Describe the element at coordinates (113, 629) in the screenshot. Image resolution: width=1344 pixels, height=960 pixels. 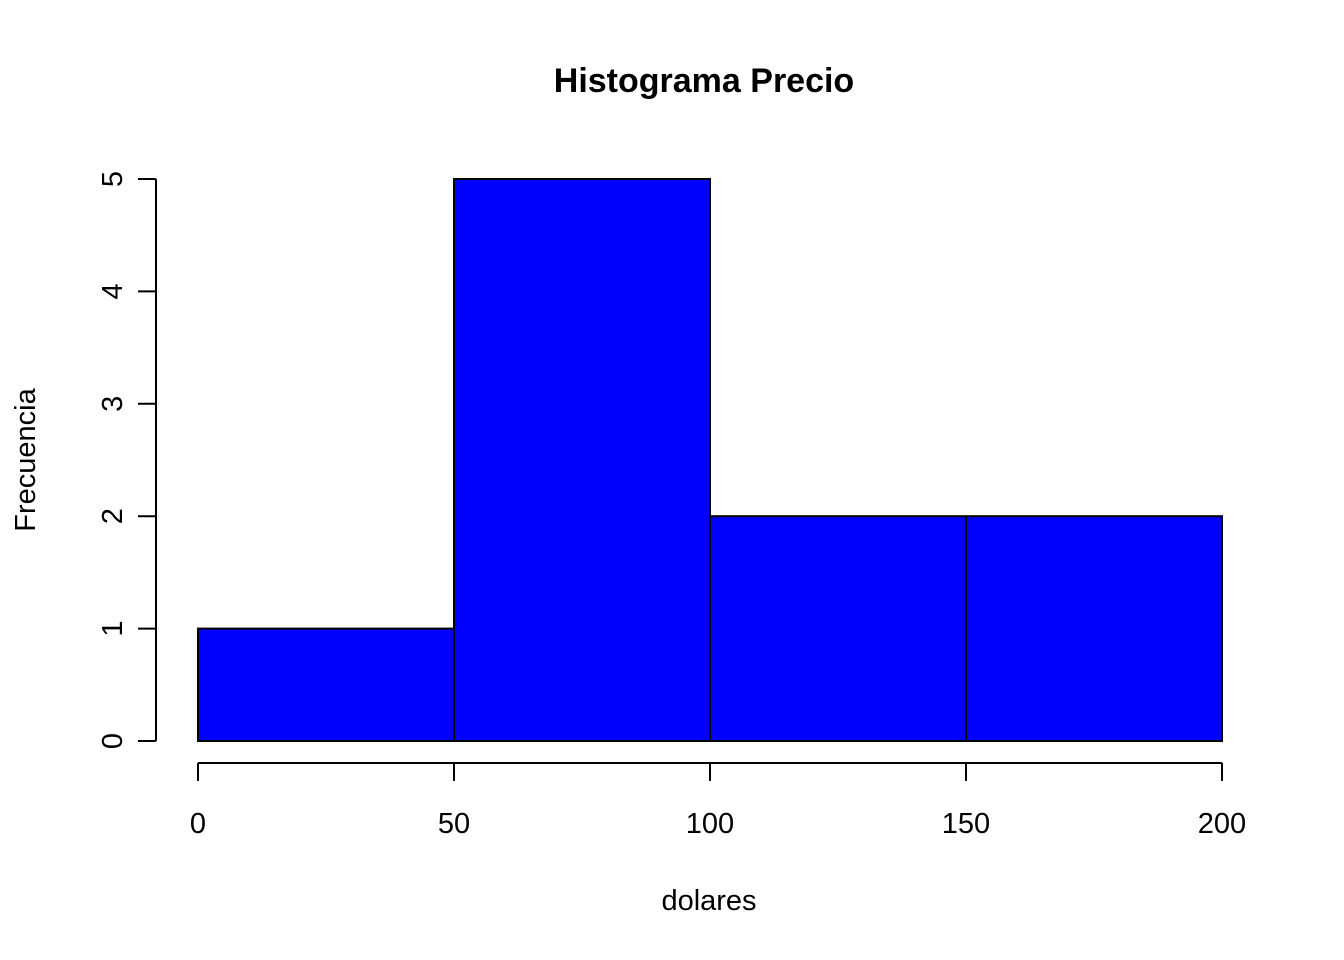
I see `y-tick-label-1: 1` at that location.